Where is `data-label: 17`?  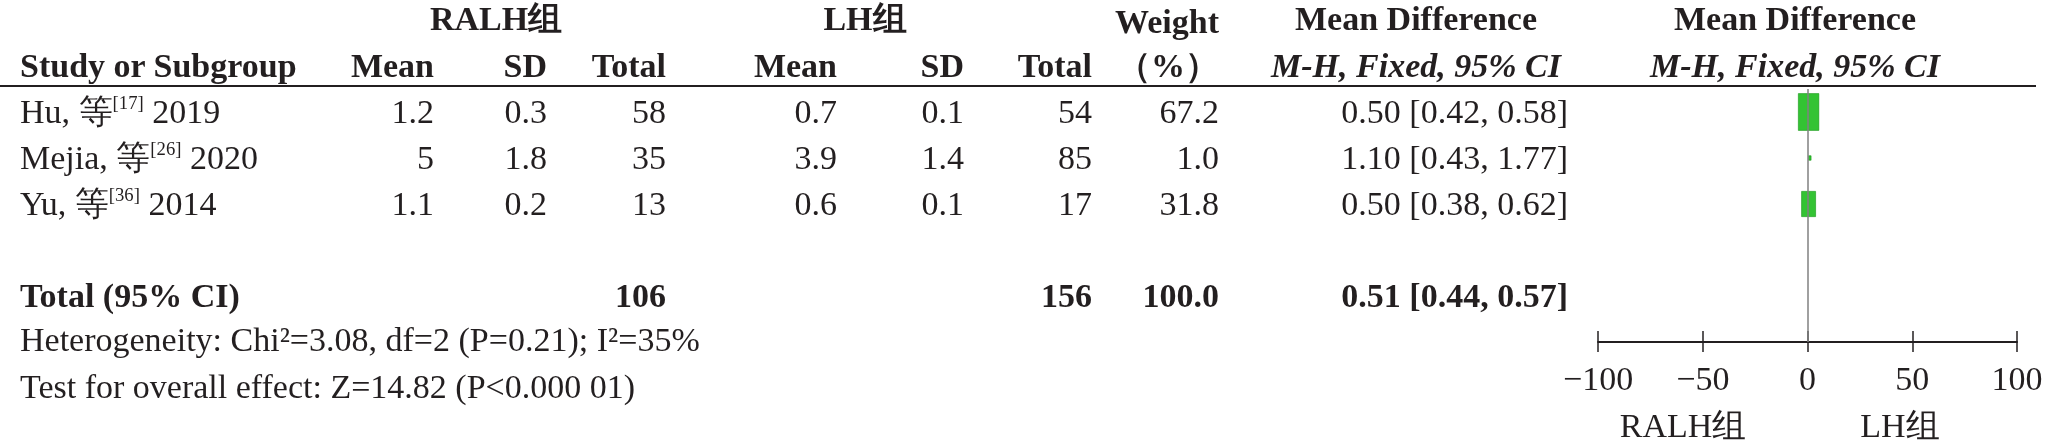 data-label: 17 is located at coordinates (1075, 204).